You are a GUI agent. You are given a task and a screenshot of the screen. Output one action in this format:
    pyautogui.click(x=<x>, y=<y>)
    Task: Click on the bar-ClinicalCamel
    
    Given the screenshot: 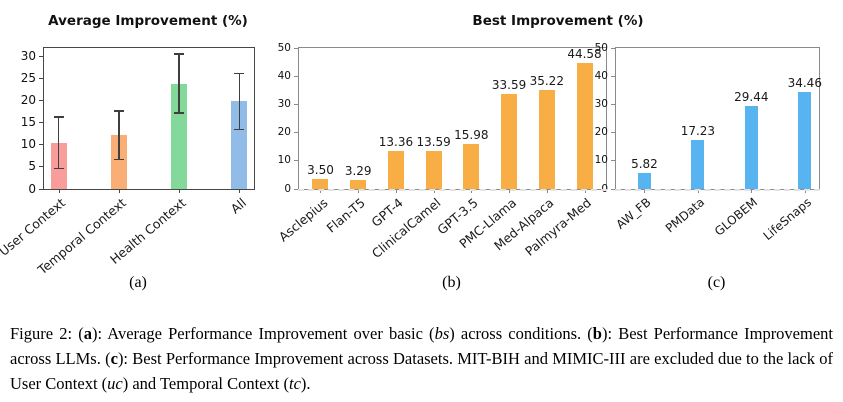 What is the action you would take?
    pyautogui.click(x=433, y=169)
    